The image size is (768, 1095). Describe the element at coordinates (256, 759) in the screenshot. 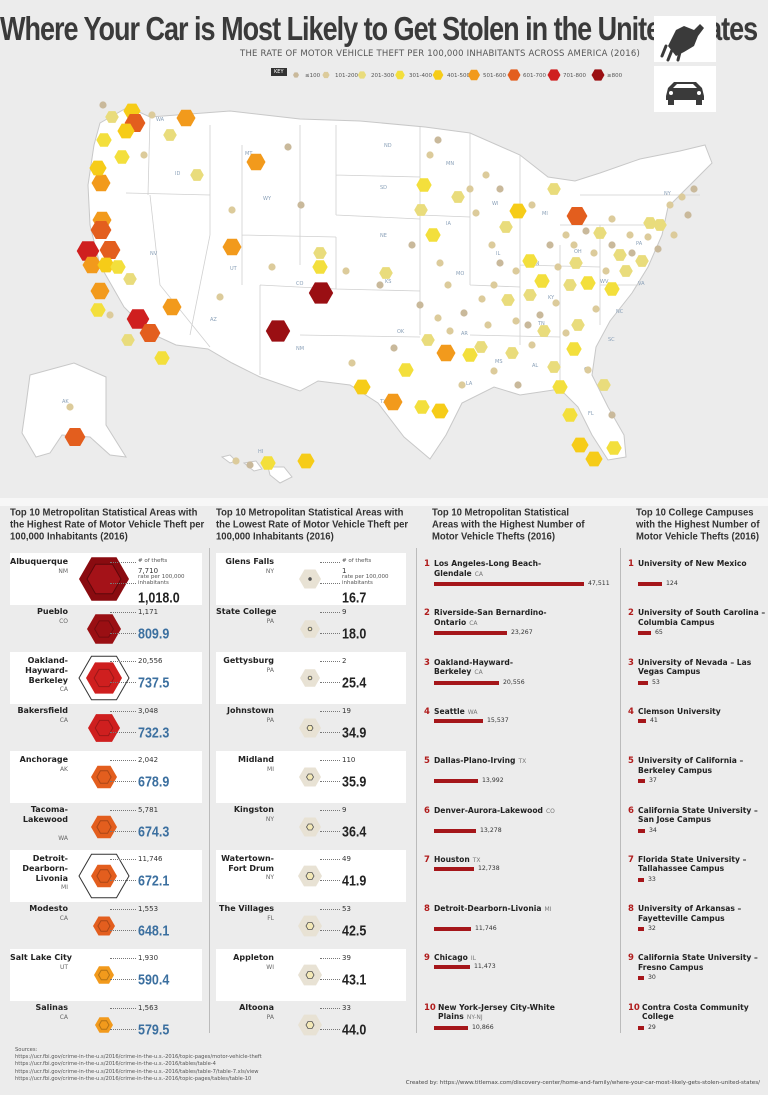

I see `metro-name: Midland` at that location.